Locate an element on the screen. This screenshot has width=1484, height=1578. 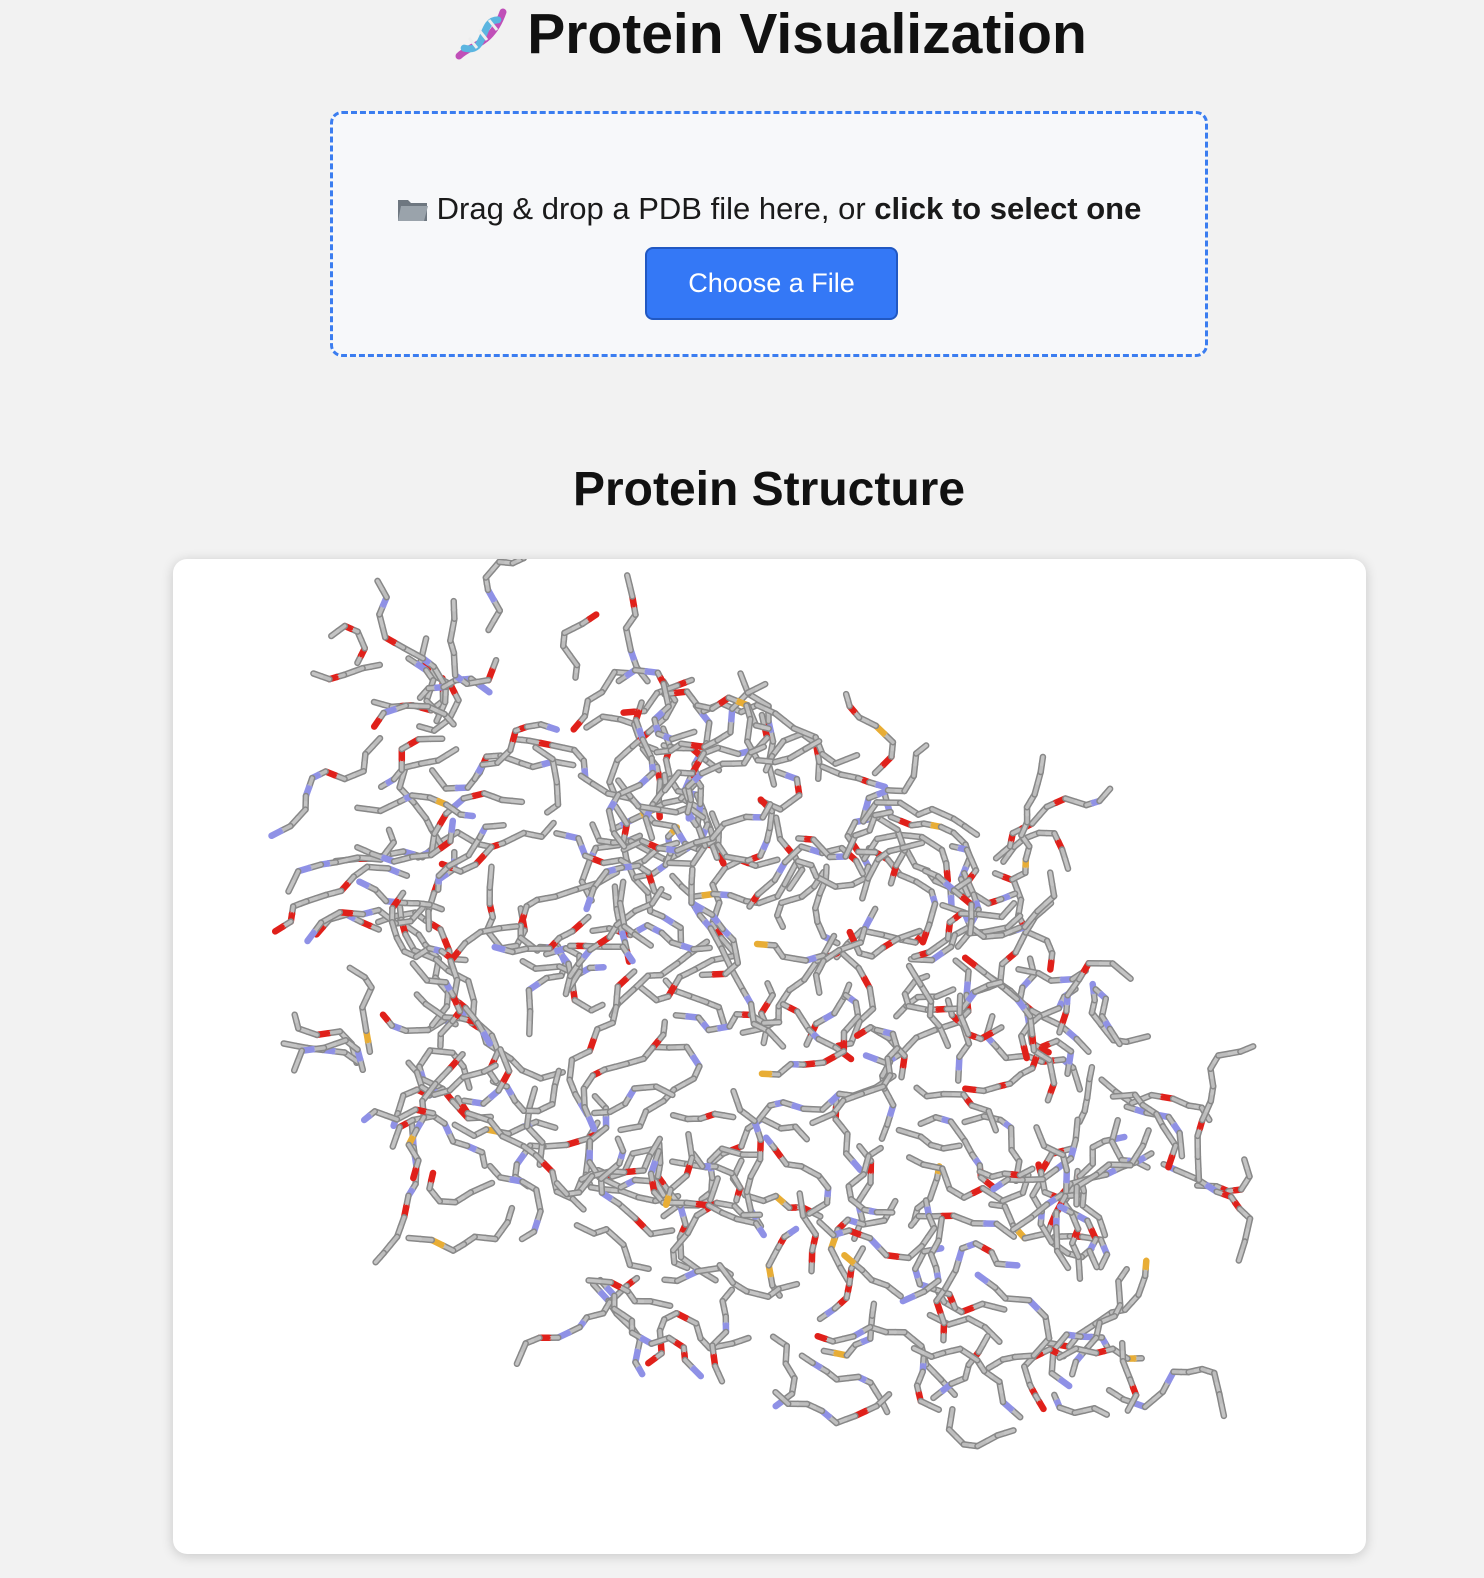
folder-icon is located at coordinates (412, 210).